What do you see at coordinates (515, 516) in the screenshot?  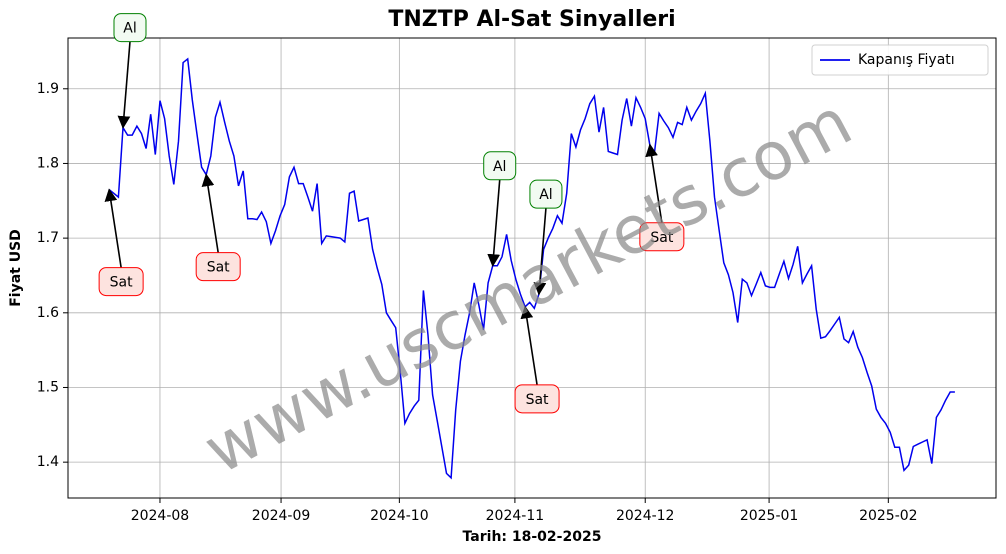 I see `x-tick-label: 2024-11` at bounding box center [515, 516].